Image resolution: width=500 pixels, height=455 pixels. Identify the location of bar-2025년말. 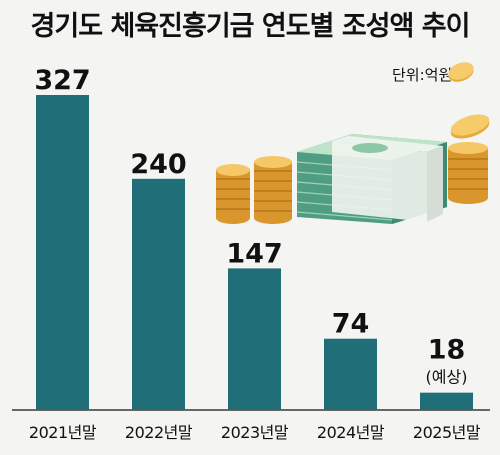
(446, 401).